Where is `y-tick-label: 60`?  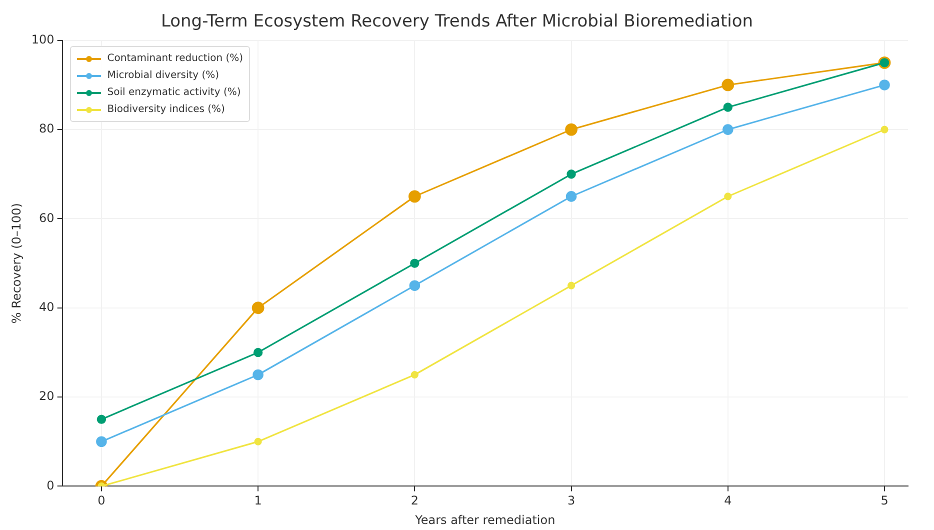
y-tick-label: 60 is located at coordinates (46, 217).